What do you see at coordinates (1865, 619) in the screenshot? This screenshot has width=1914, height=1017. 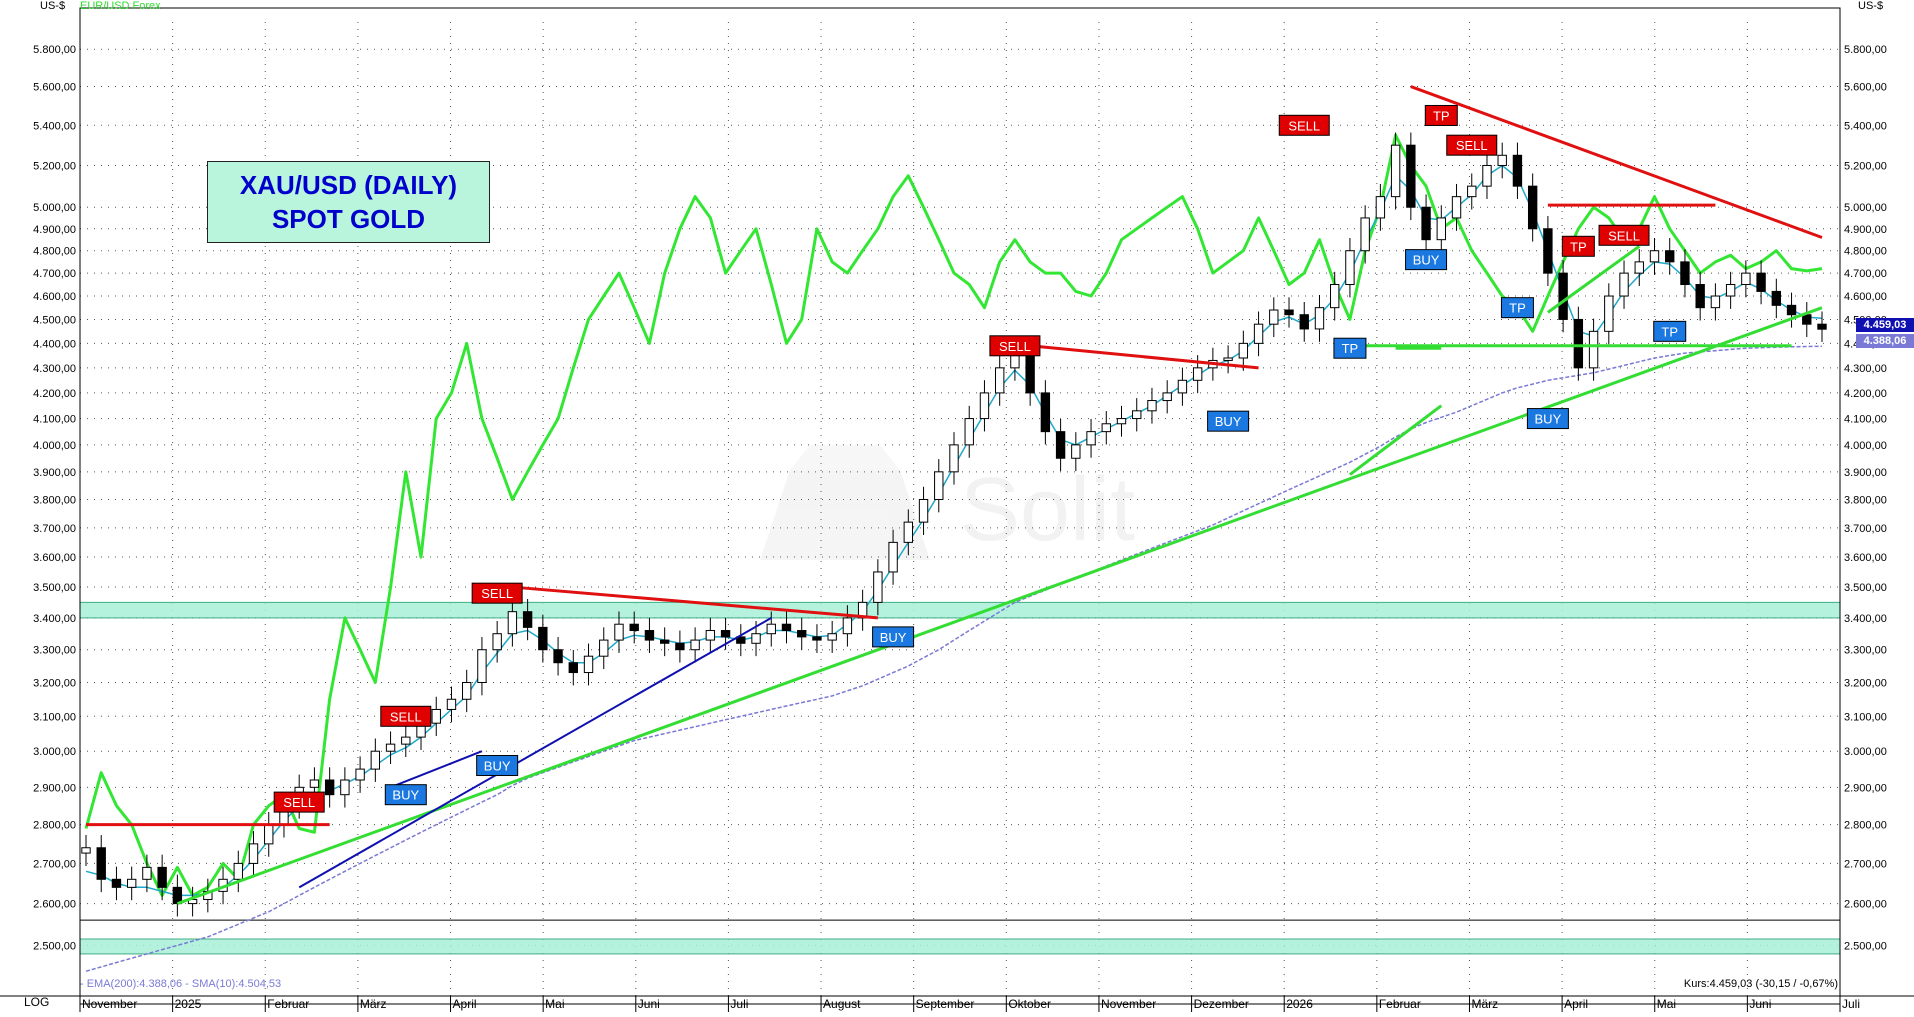 I see `y-tick-right-9: 3.400,00` at bounding box center [1865, 619].